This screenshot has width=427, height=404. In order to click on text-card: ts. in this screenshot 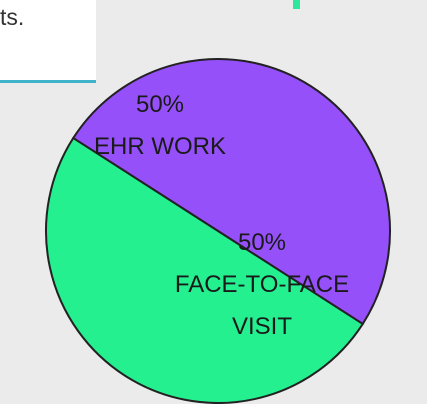, I will do `click(48, 41)`.